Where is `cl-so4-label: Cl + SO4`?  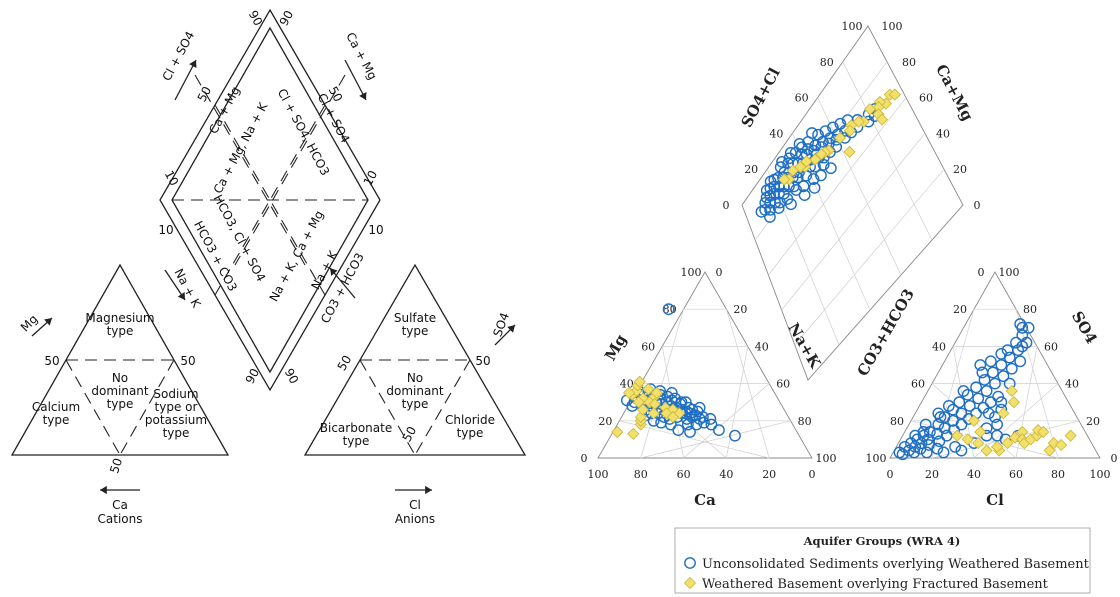
cl-so4-label: Cl + SO4 is located at coordinates (179, 56).